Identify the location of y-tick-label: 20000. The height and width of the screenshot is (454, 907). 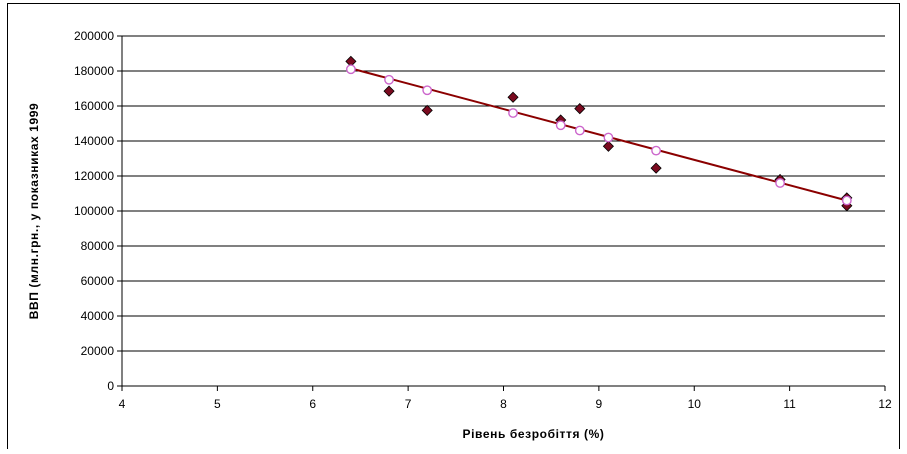
(98, 351).